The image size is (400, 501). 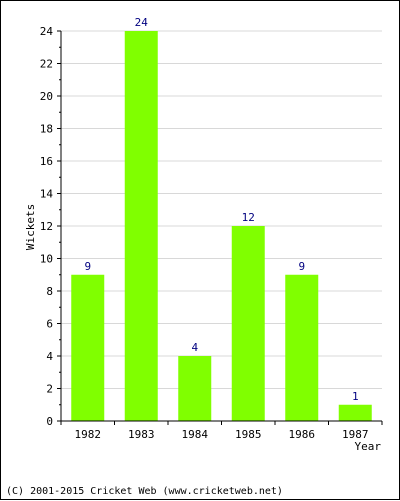 I want to click on bar-1986, so click(x=302, y=347).